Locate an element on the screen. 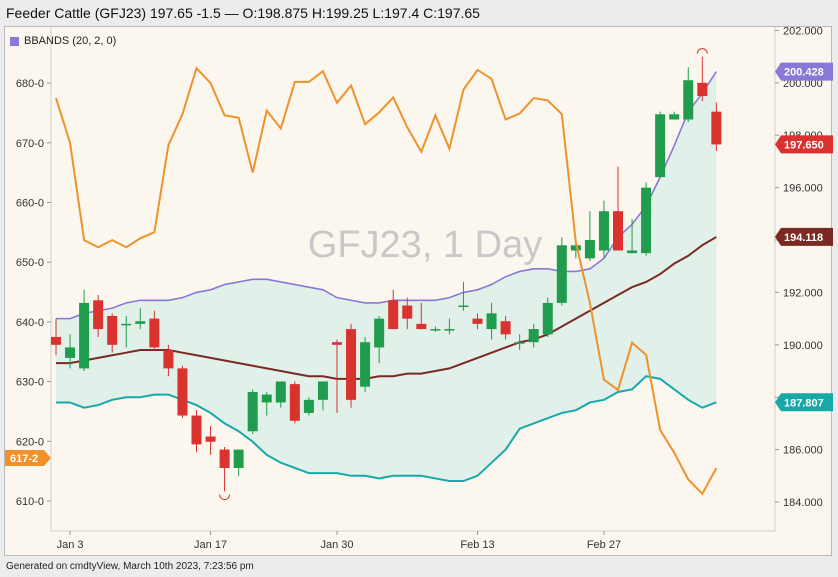  left-tick-label: 640-0 is located at coordinates (30, 323).